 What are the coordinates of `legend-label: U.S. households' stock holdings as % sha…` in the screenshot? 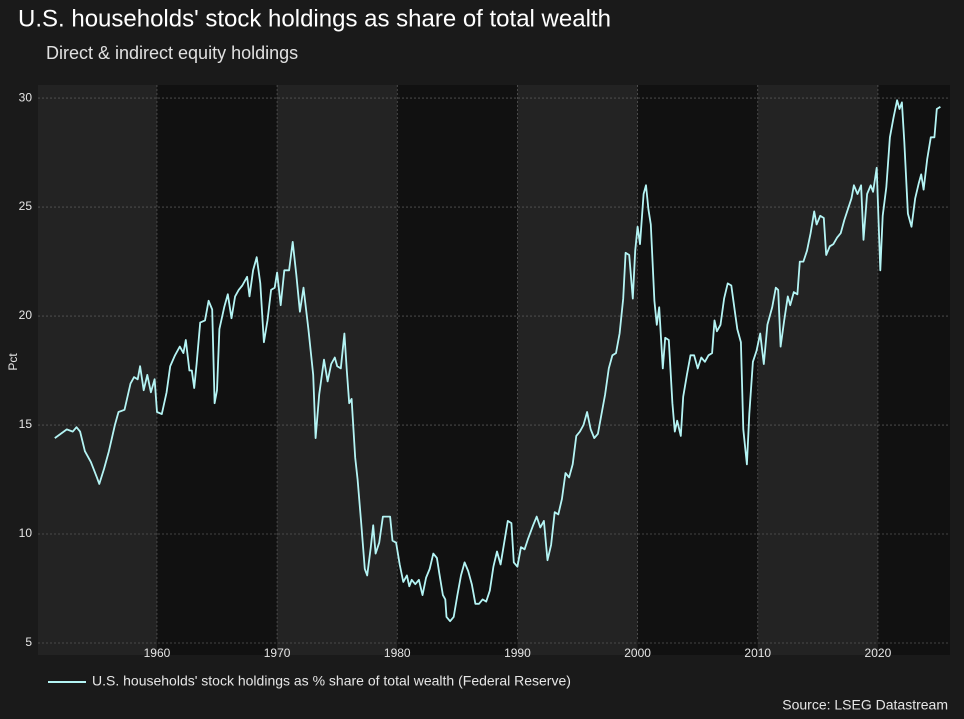 It's located at (331, 681).